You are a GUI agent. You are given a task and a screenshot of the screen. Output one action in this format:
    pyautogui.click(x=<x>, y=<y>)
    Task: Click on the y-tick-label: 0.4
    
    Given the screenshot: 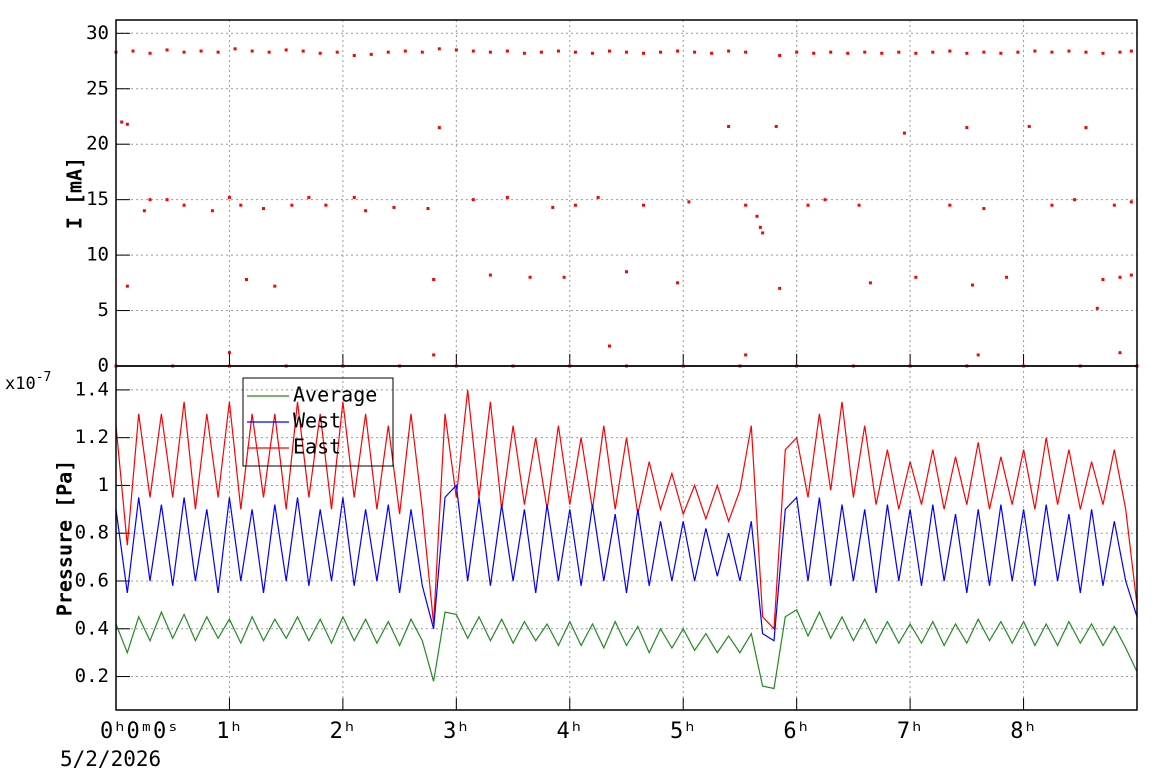 What is the action you would take?
    pyautogui.click(x=92, y=628)
    